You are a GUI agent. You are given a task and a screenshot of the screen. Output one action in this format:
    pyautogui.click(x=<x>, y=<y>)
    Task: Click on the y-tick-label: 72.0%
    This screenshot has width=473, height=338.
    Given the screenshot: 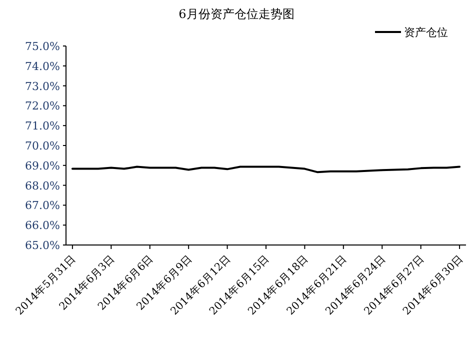 What is the action you would take?
    pyautogui.click(x=42, y=106)
    